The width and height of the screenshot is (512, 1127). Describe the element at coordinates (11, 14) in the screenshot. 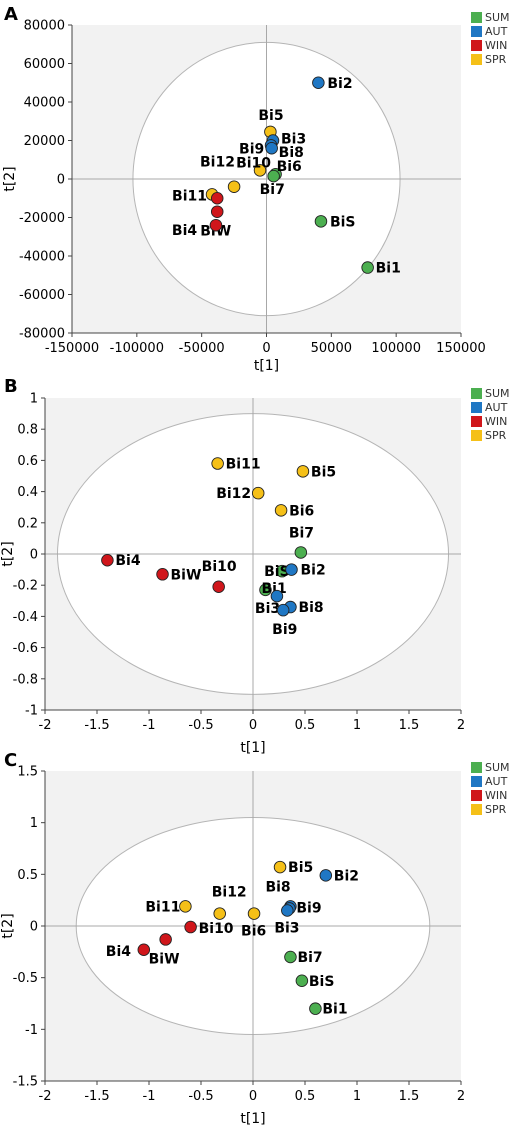

I see `panel-letter: A` at that location.